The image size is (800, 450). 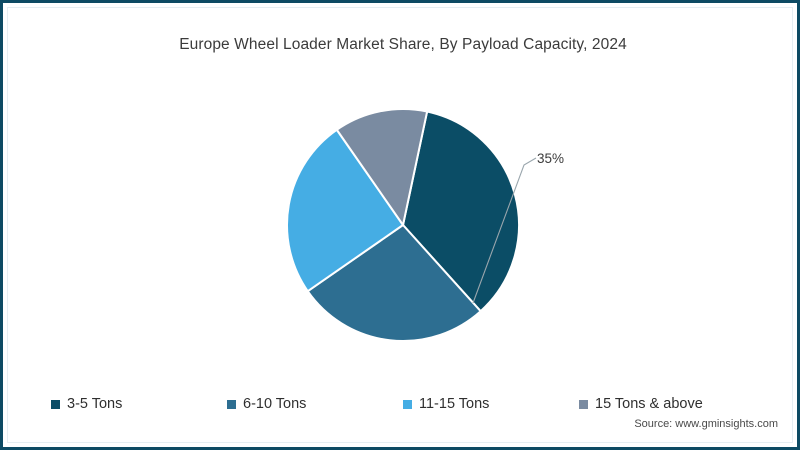 What do you see at coordinates (504, 230) in the screenshot?
I see `data-label-leader-line` at bounding box center [504, 230].